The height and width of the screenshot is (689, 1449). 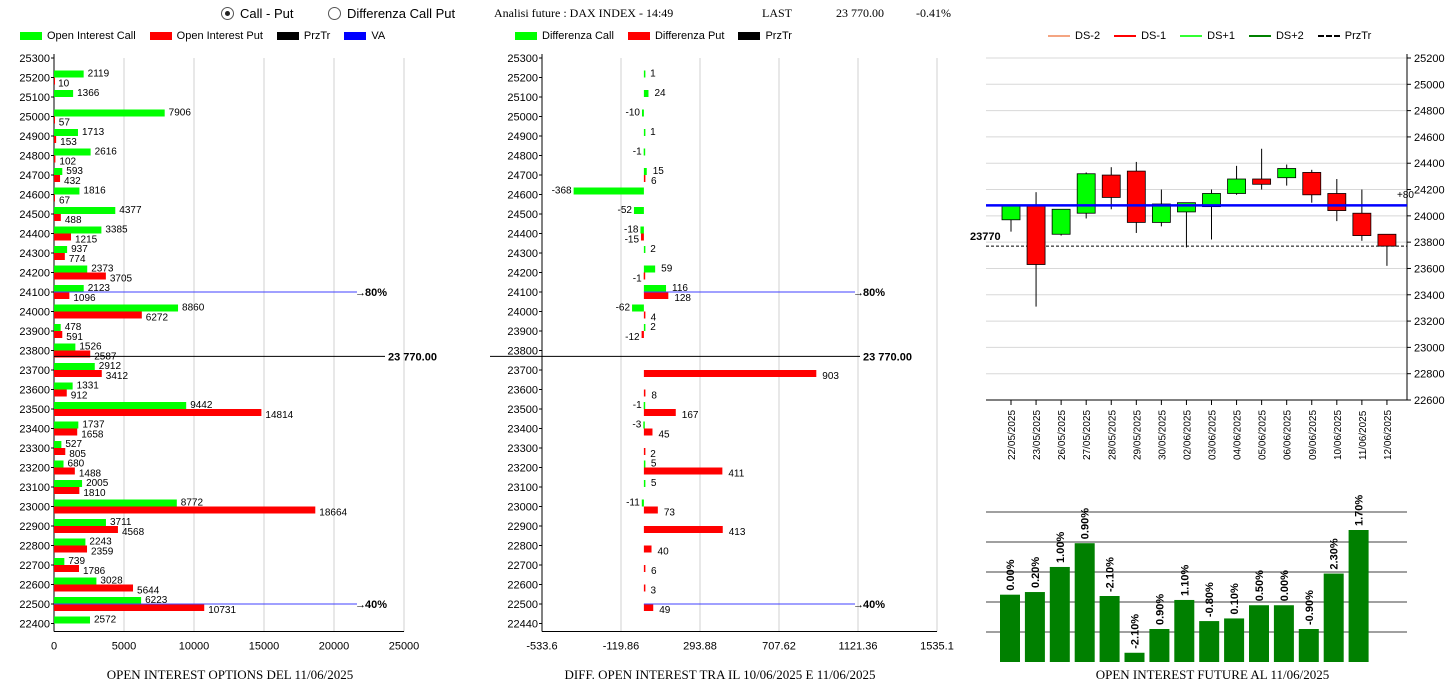 What do you see at coordinates (1137, 435) in the screenshot?
I see `x-tick-label: 29/05/2025` at bounding box center [1137, 435].